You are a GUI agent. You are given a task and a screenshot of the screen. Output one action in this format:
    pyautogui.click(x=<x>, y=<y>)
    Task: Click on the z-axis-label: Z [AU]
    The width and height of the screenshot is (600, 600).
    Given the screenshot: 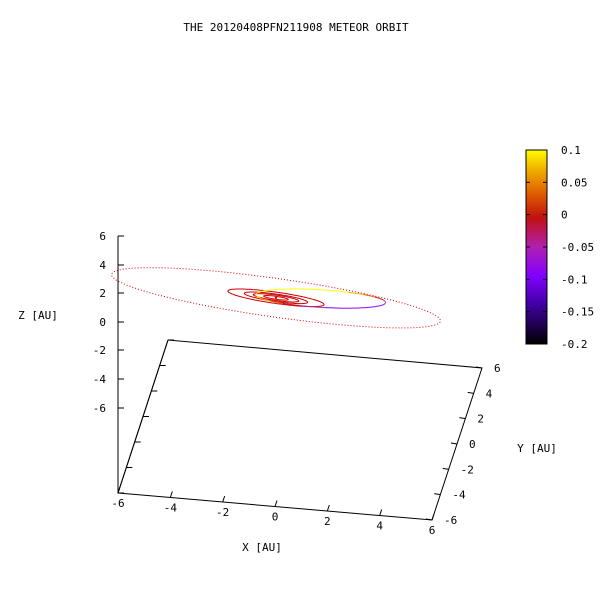 What is the action you would take?
    pyautogui.click(x=38, y=315)
    